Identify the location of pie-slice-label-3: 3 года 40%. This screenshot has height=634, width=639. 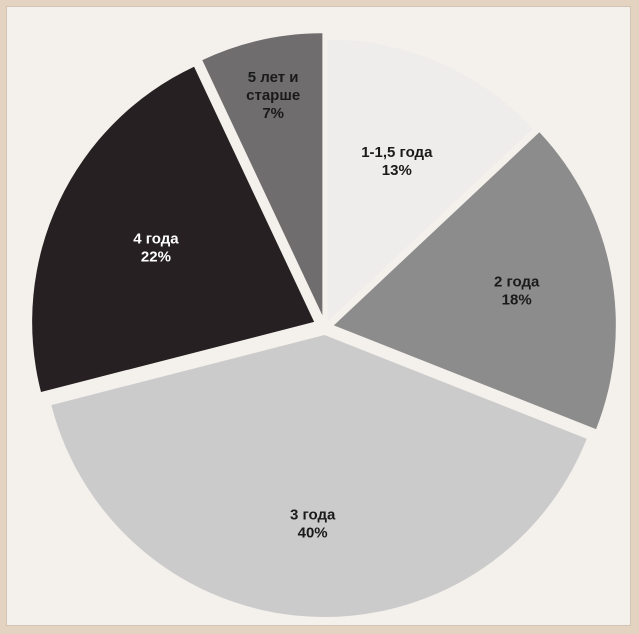
(313, 524).